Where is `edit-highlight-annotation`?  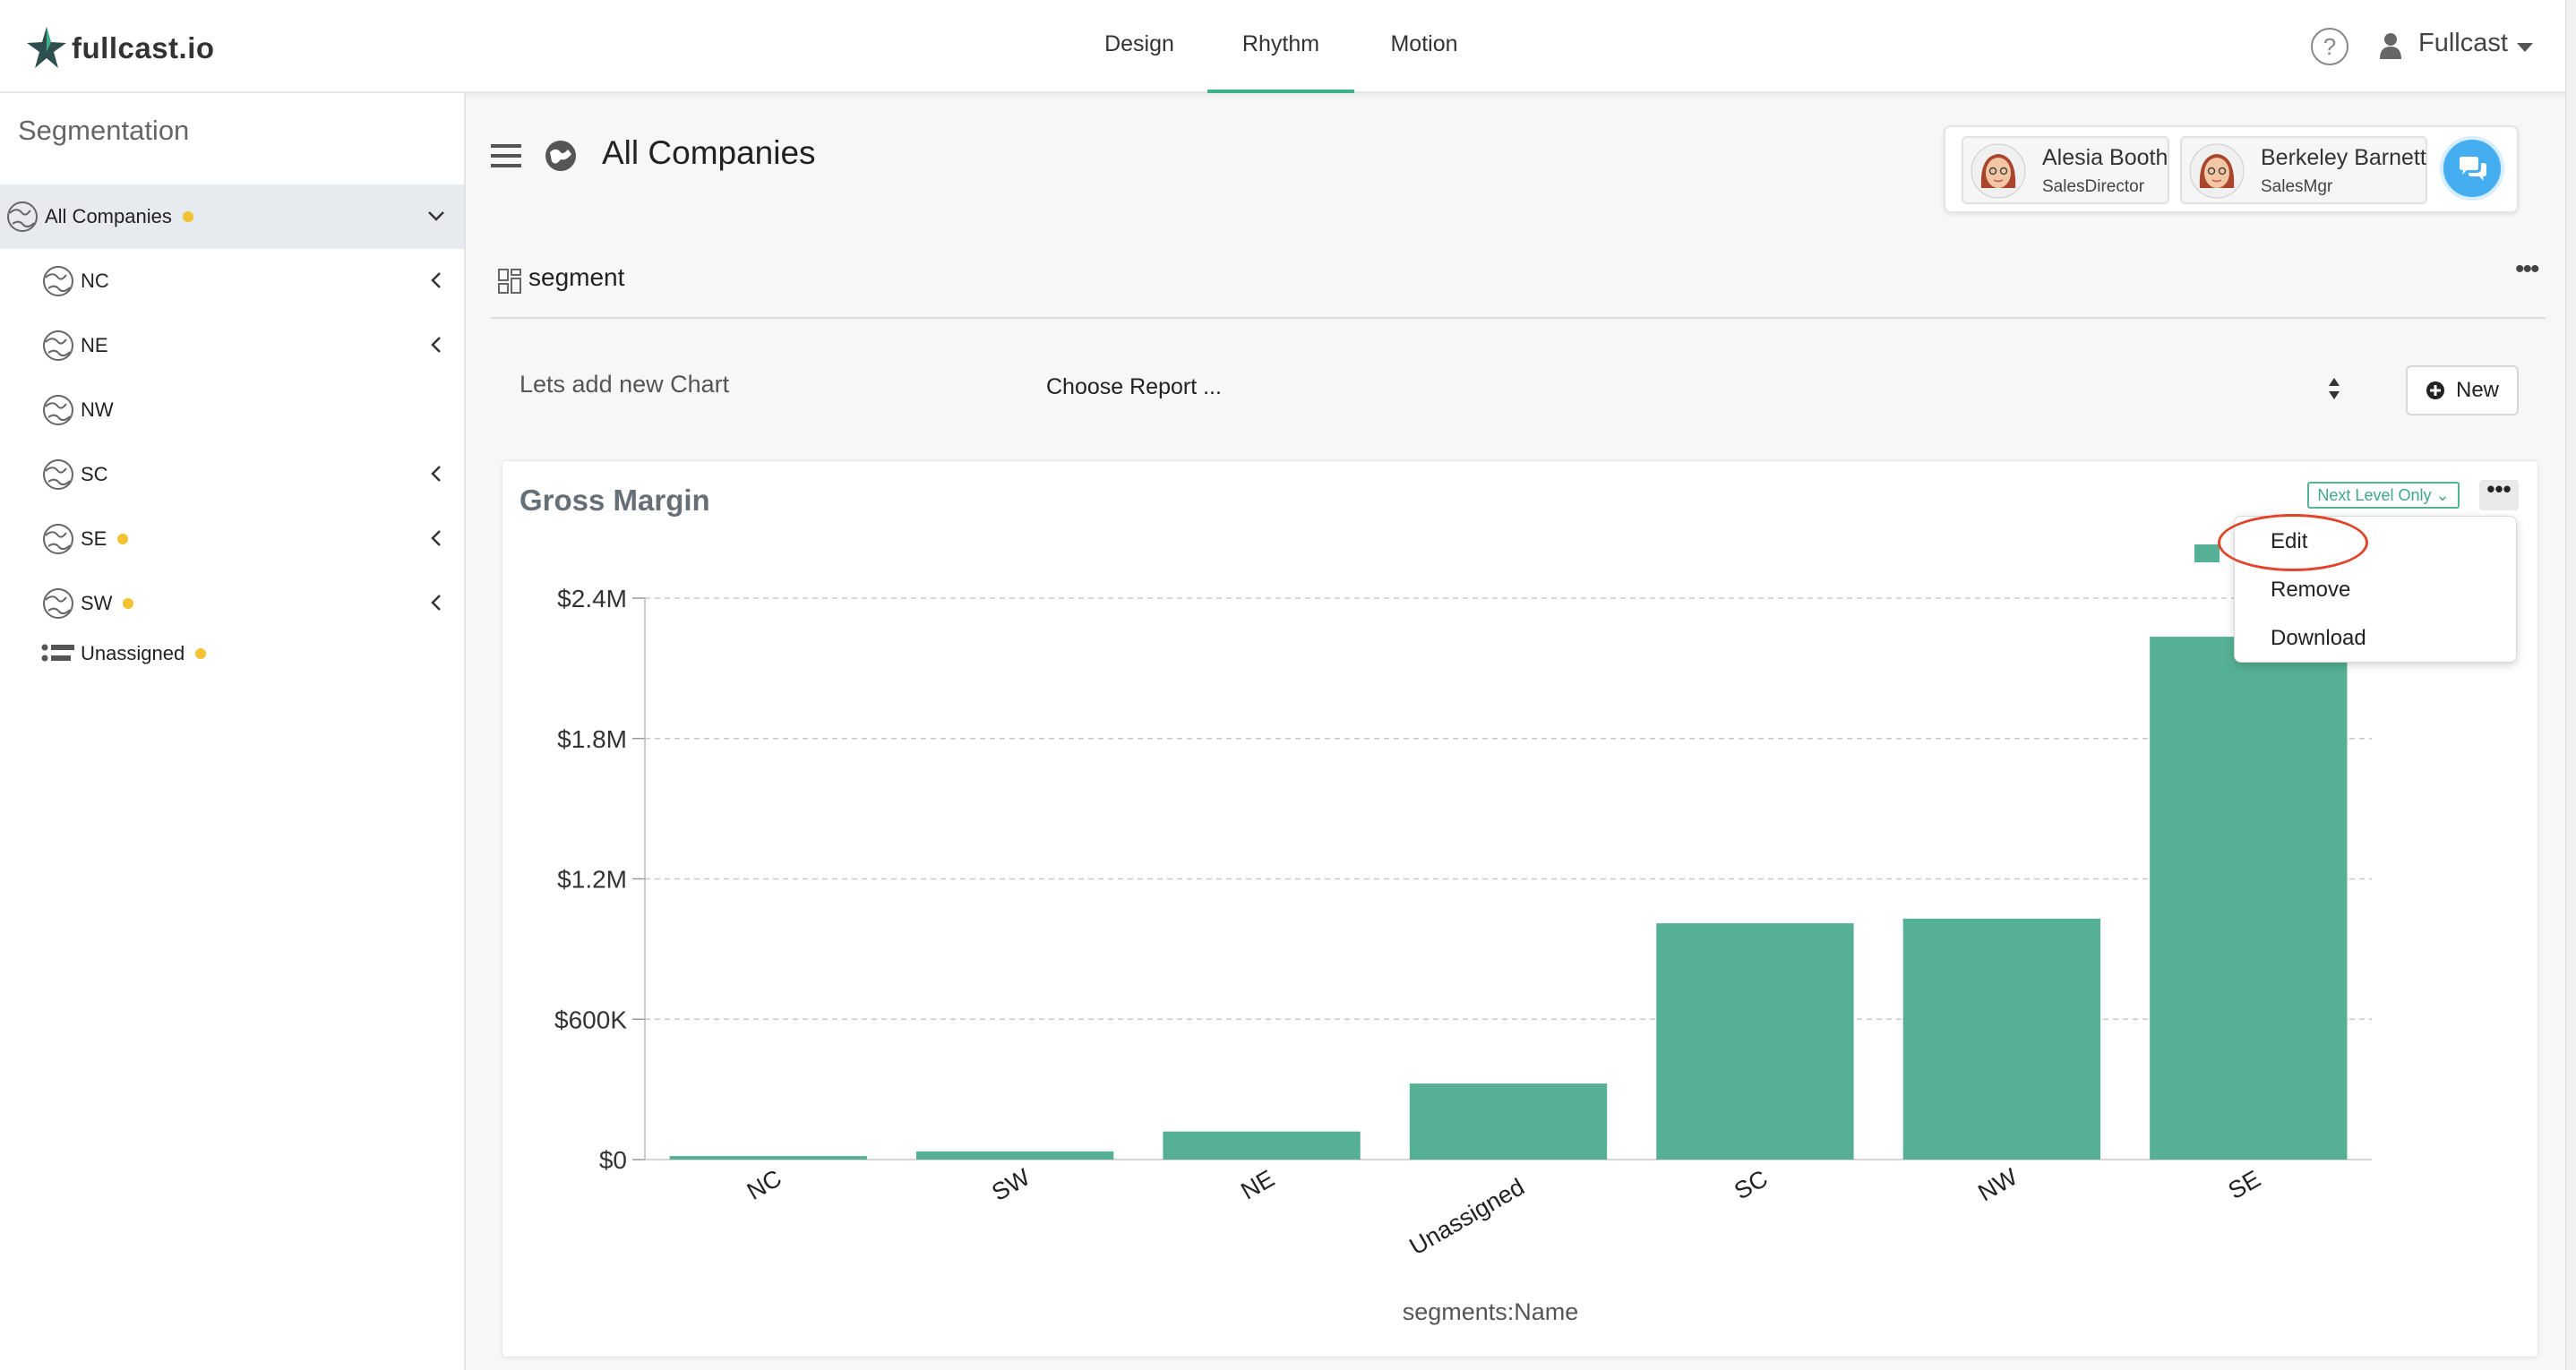
edit-highlight-annotation is located at coordinates (2293, 542).